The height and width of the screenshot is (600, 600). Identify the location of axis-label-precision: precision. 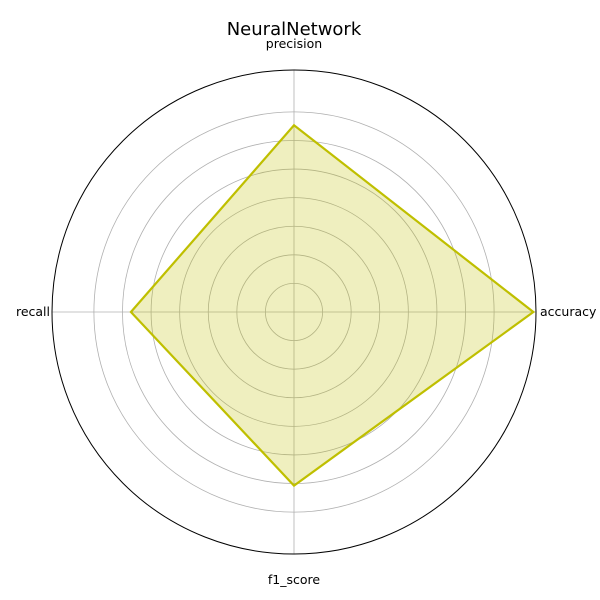
(294, 43).